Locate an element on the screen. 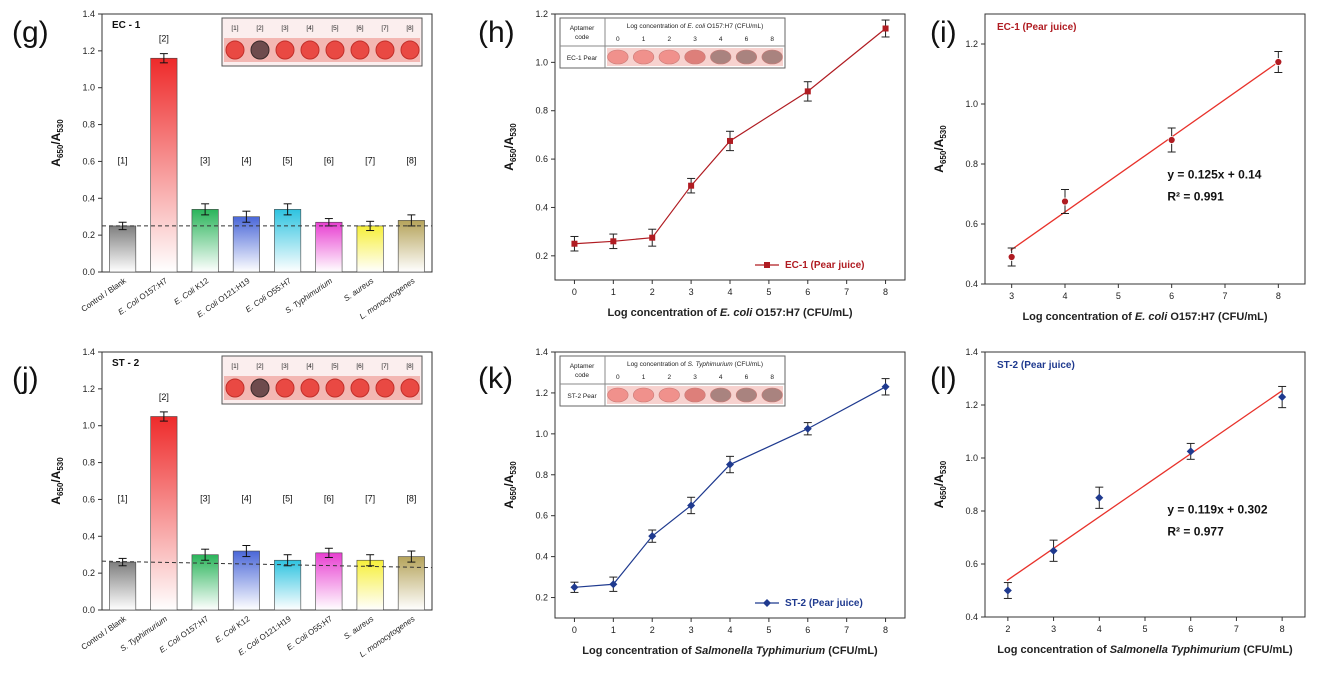 Image resolution: width=1332 pixels, height=684 pixels. inset-label: [1] is located at coordinates (234, 366).